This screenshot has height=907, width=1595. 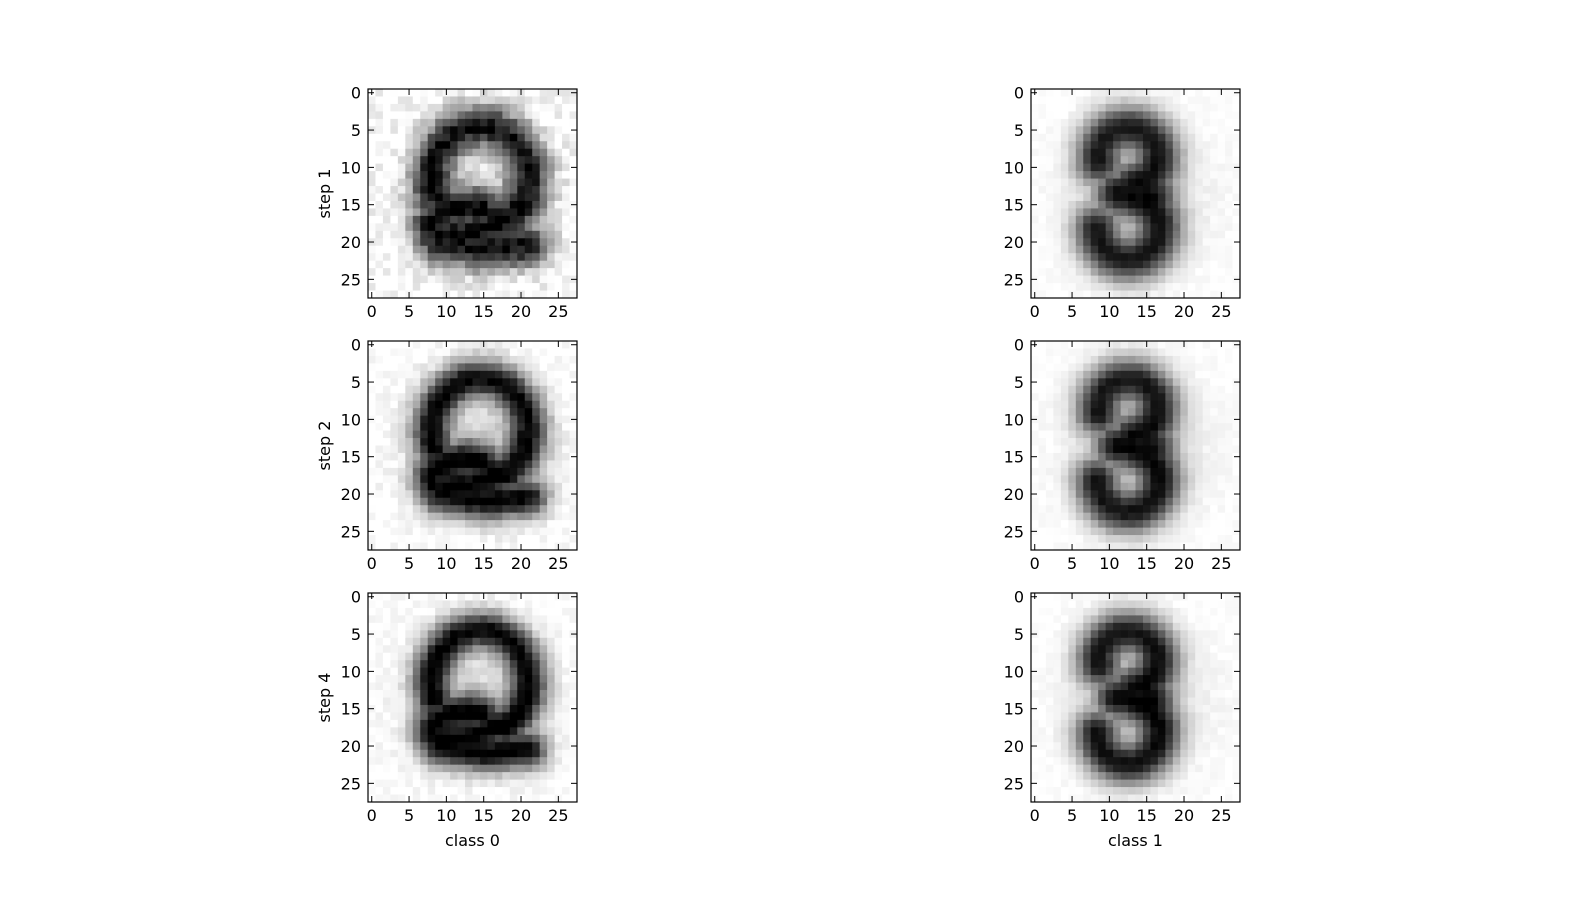 I want to click on column-label: class 1, so click(x=1135, y=840).